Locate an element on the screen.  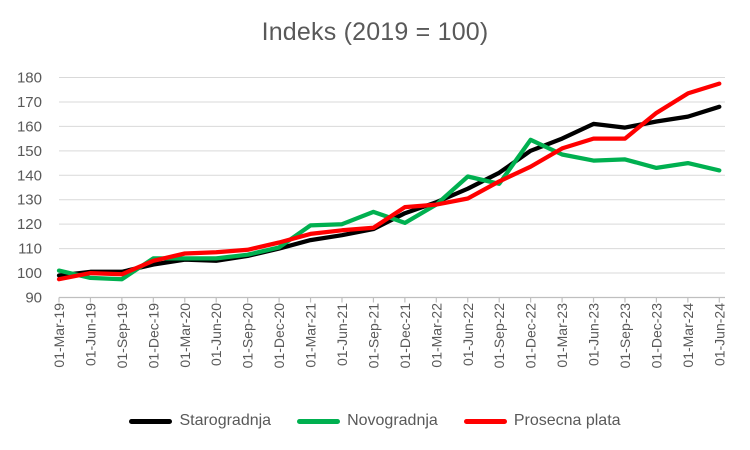
y-tick-label: 180 is located at coordinates (29, 78).